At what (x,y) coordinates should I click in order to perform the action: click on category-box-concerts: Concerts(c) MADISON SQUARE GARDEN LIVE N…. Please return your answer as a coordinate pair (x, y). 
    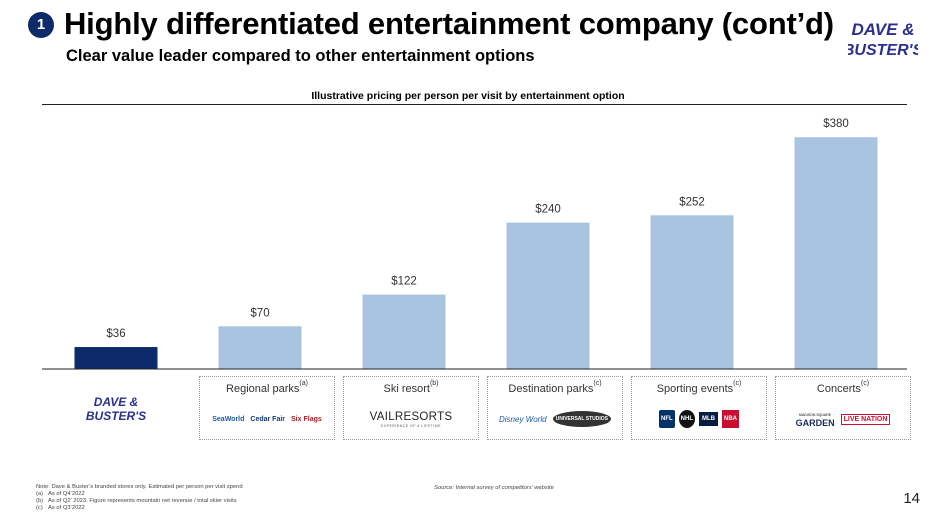
    Looking at the image, I should click on (843, 408).